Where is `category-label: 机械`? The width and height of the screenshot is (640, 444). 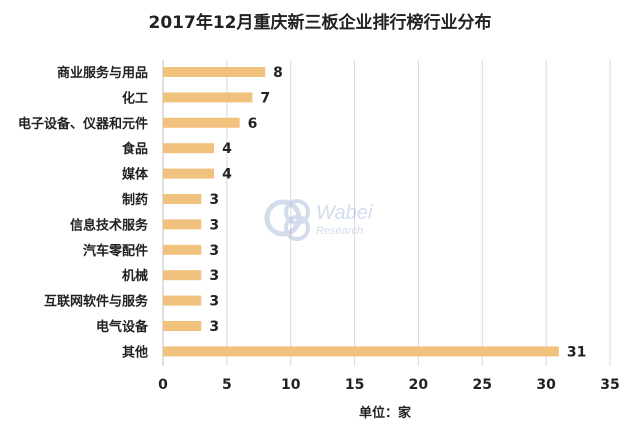
category-label: 机械 is located at coordinates (135, 276).